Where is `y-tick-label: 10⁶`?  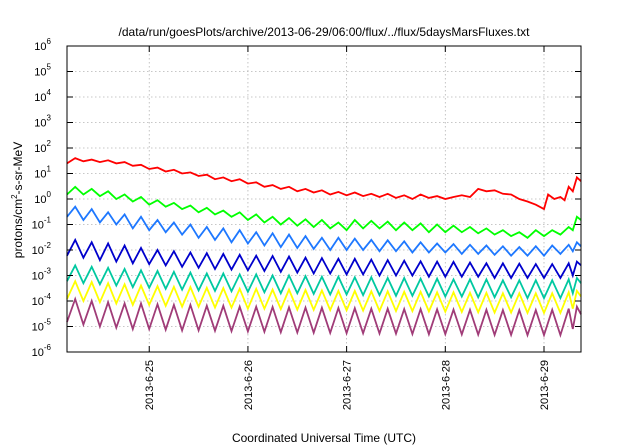 y-tick-label: 10⁶ is located at coordinates (42, 45).